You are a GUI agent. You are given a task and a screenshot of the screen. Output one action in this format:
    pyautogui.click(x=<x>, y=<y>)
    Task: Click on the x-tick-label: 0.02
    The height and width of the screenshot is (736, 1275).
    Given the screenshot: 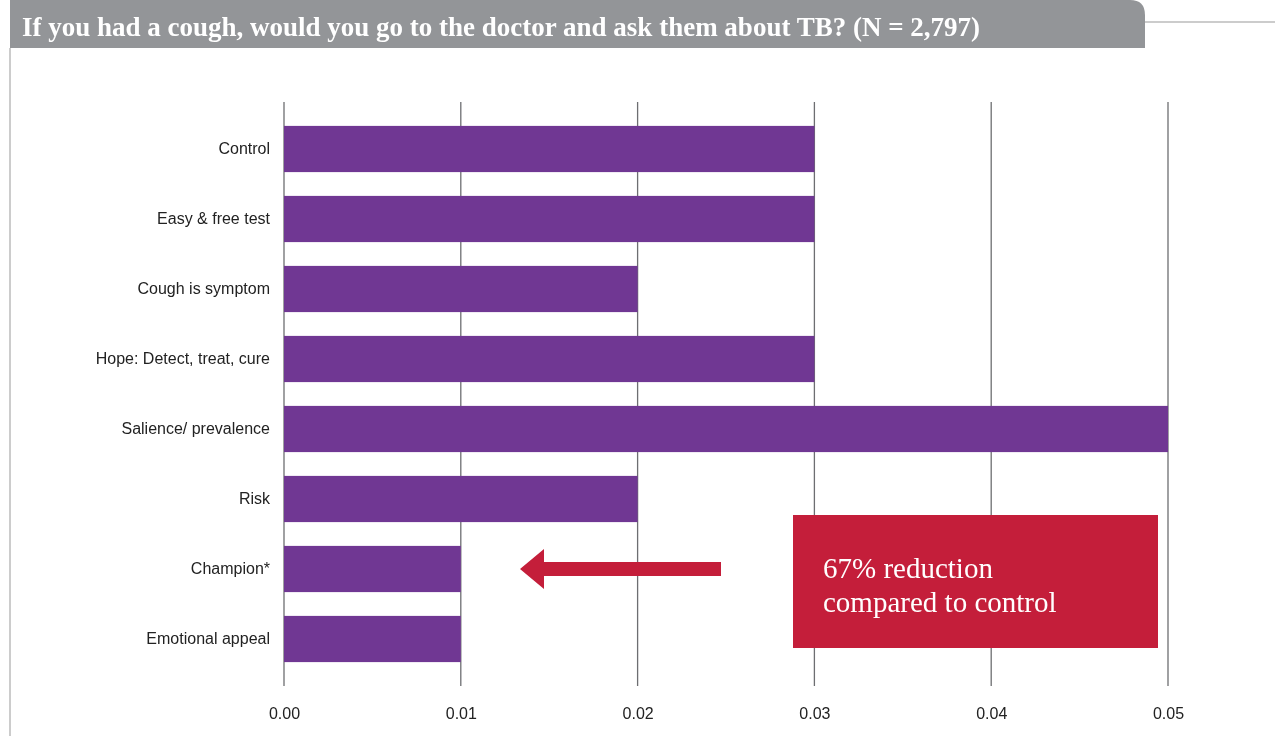 What is the action you would take?
    pyautogui.click(x=638, y=714)
    